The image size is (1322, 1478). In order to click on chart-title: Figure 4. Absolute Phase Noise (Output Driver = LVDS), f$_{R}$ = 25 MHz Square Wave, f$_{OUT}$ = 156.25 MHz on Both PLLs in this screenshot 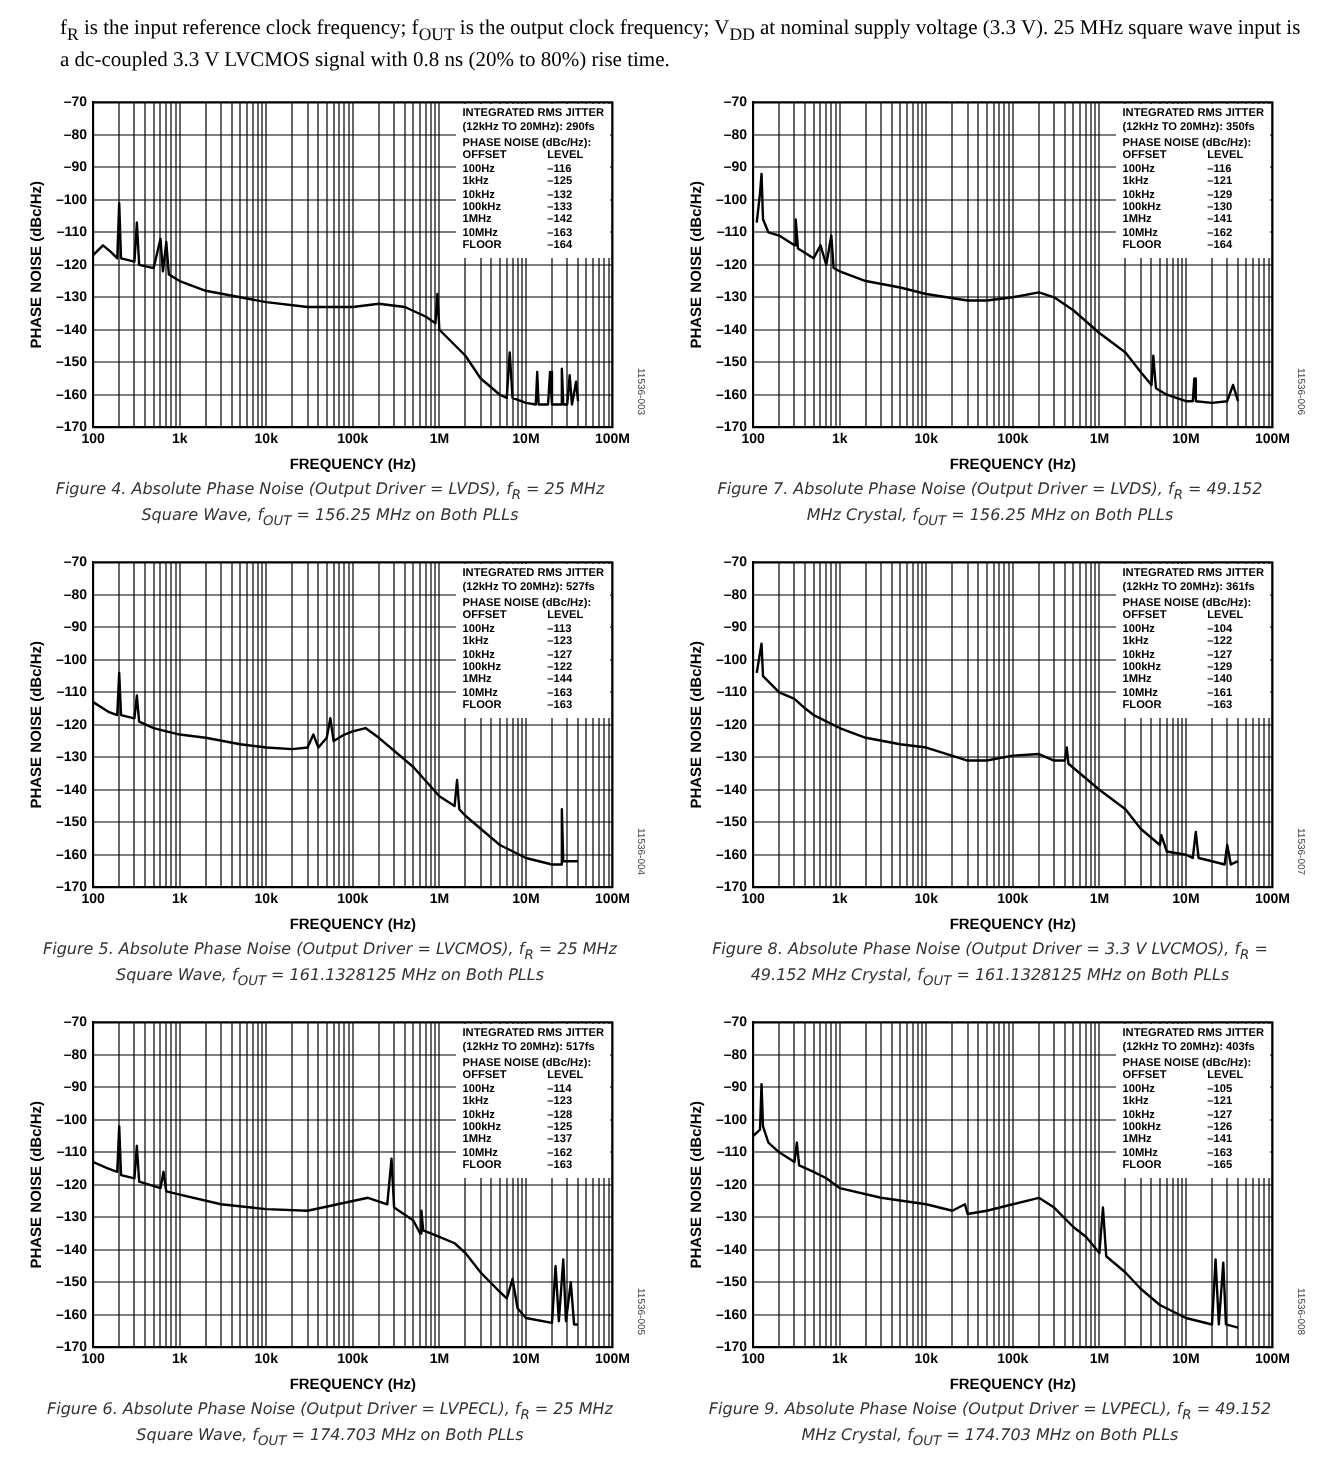, I will do `click(330, 504)`.